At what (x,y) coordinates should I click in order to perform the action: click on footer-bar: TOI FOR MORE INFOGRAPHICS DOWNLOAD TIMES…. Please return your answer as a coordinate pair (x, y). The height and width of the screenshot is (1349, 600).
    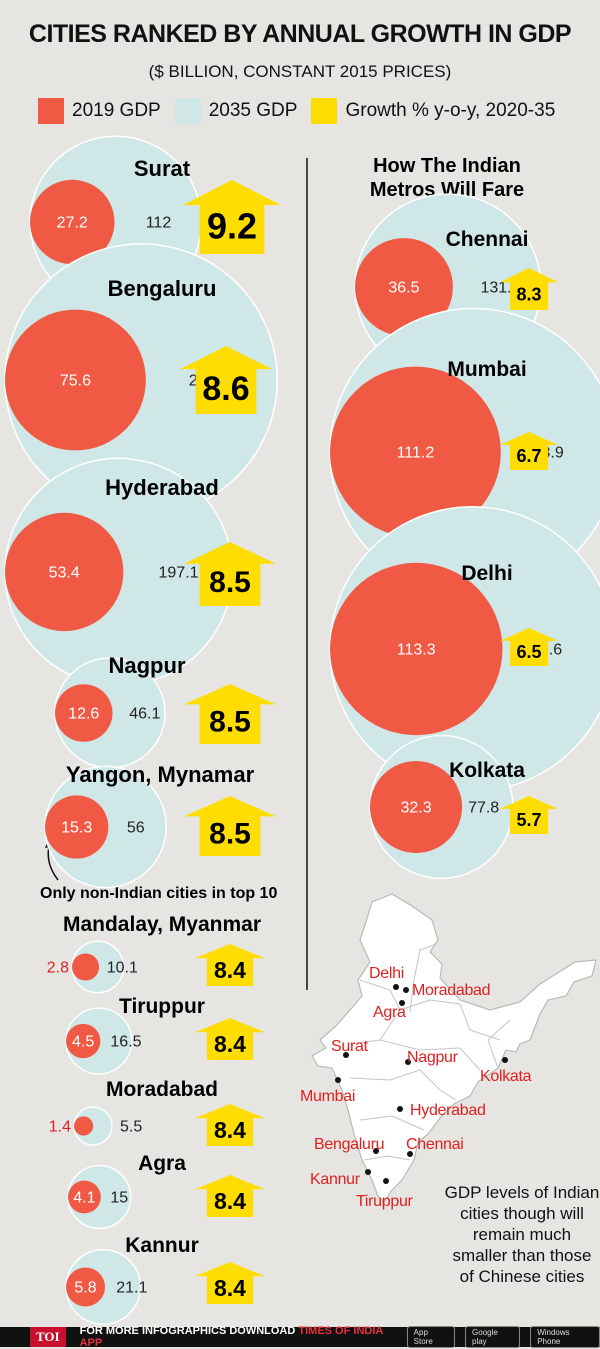
    Looking at the image, I should click on (300, 1337).